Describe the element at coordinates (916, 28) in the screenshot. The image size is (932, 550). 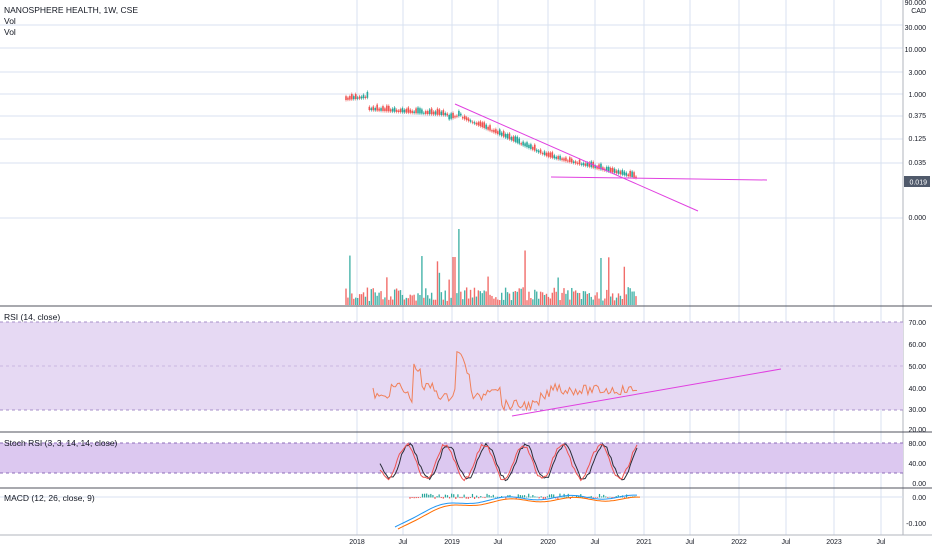
I see `price-axis-label: 30.000` at that location.